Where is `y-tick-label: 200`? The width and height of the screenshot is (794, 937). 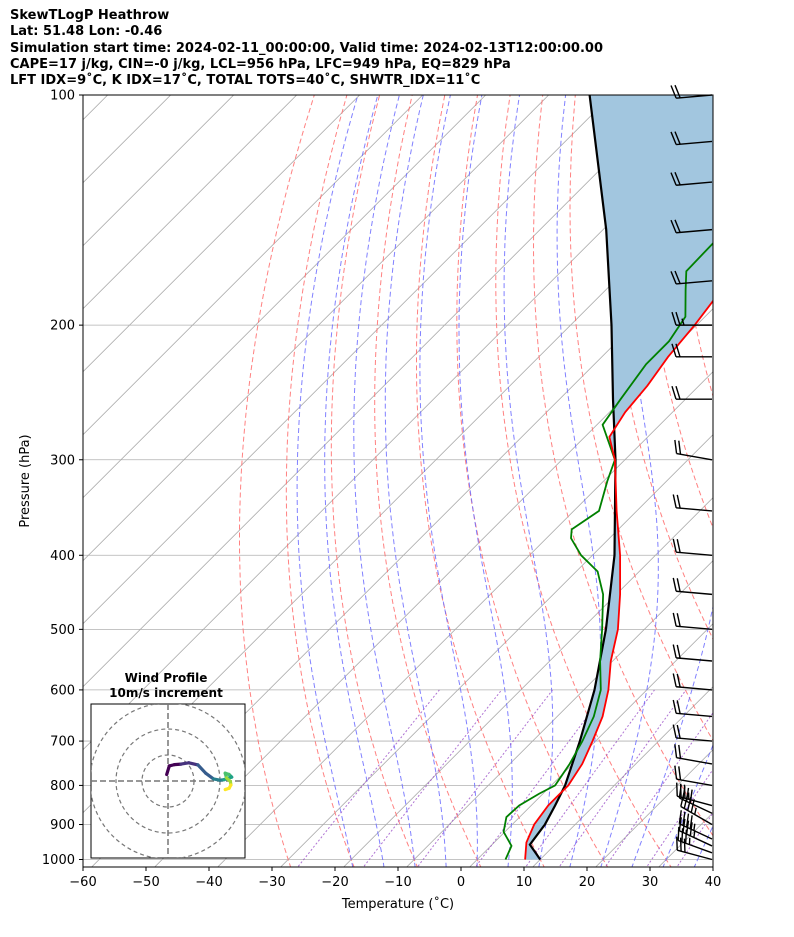 y-tick-label: 200 is located at coordinates (62, 326).